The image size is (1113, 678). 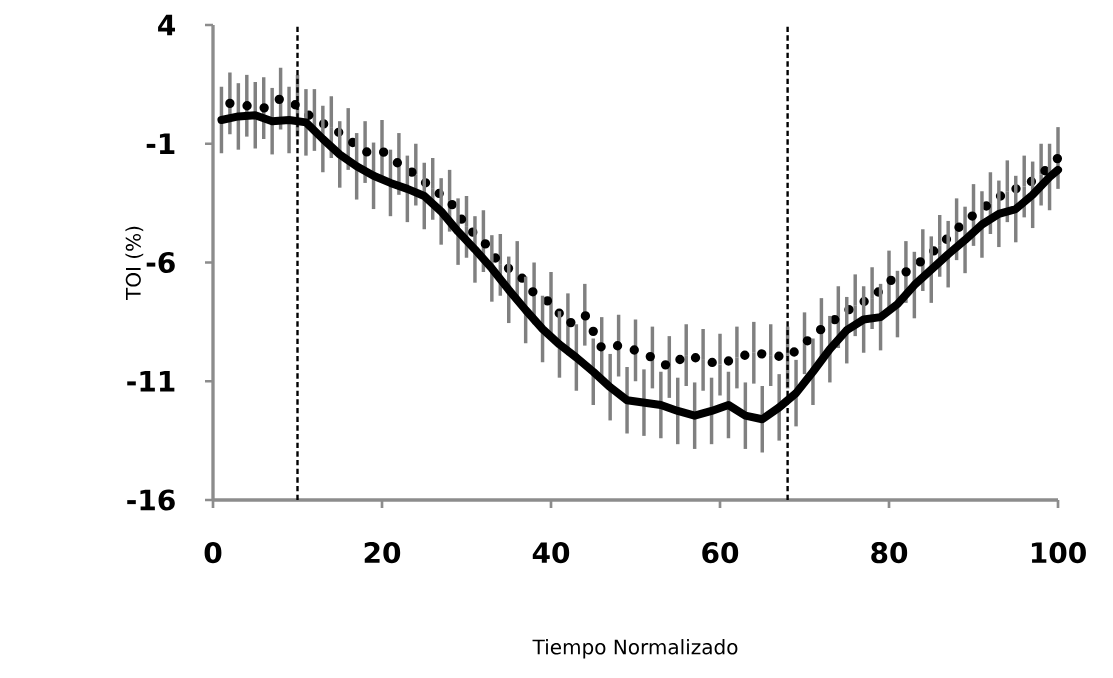 What do you see at coordinates (889, 553) in the screenshot?
I see `x-tick-label: 80` at bounding box center [889, 553].